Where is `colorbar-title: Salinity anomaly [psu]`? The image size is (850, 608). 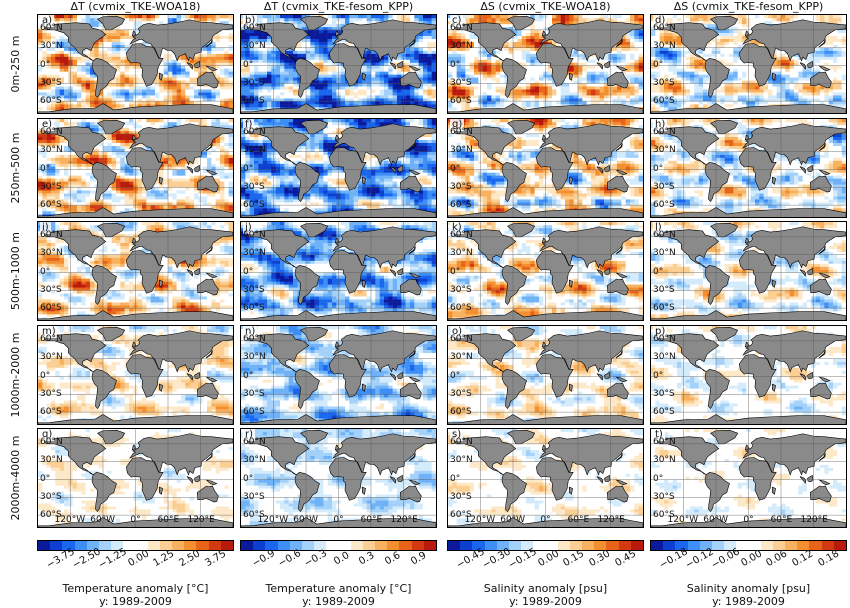 colorbar-title: Salinity anomaly [psu] is located at coordinates (545, 588).